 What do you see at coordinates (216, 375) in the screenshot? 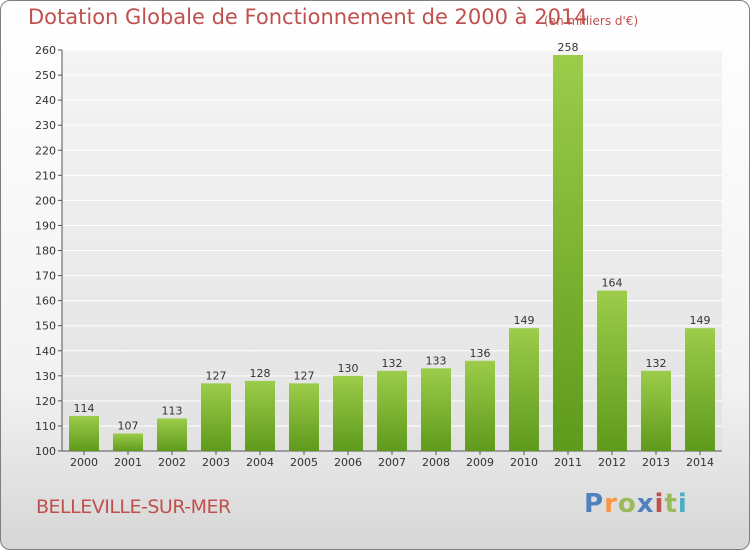
I see `data-label-2003: 127` at bounding box center [216, 375].